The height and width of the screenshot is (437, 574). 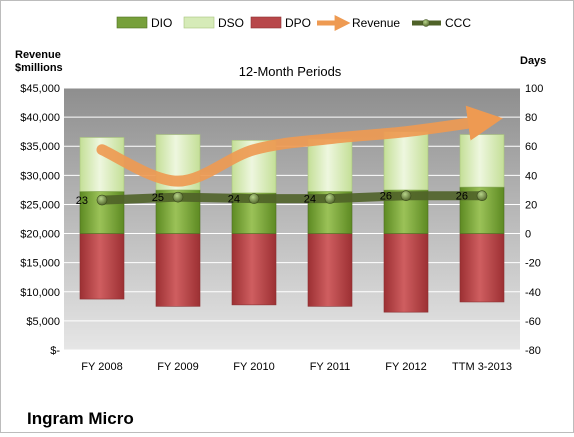 I want to click on right-axis-title: Days, so click(x=533, y=61).